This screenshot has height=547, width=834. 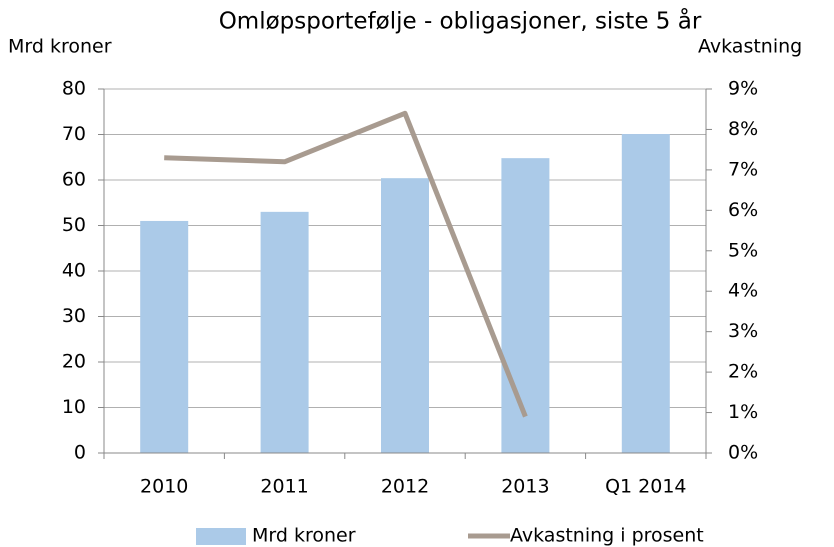 I want to click on x-tick-label: 2011, so click(x=284, y=487).